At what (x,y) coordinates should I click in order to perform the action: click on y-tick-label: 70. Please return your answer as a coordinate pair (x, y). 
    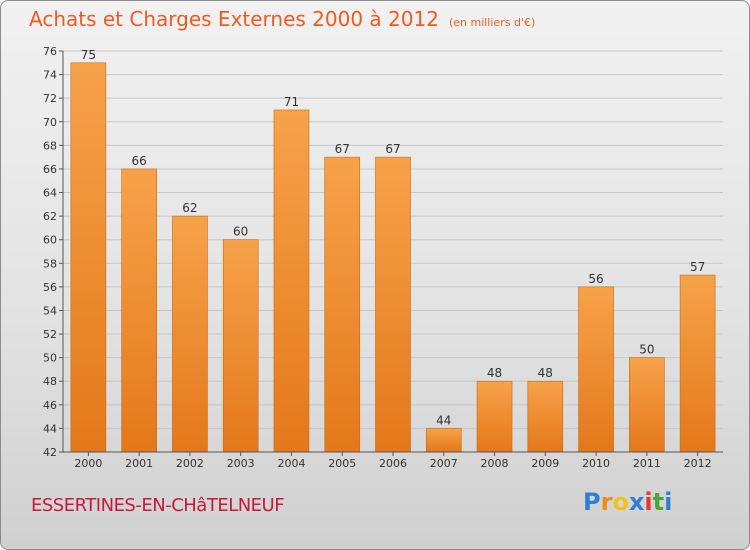
    Looking at the image, I should click on (50, 122).